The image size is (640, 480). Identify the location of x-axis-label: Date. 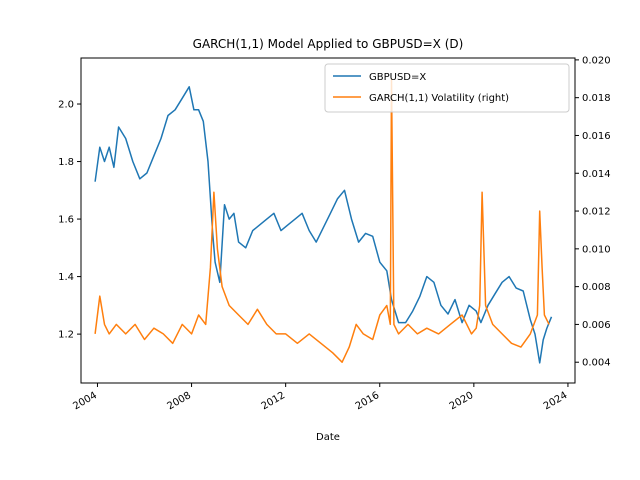
(328, 437).